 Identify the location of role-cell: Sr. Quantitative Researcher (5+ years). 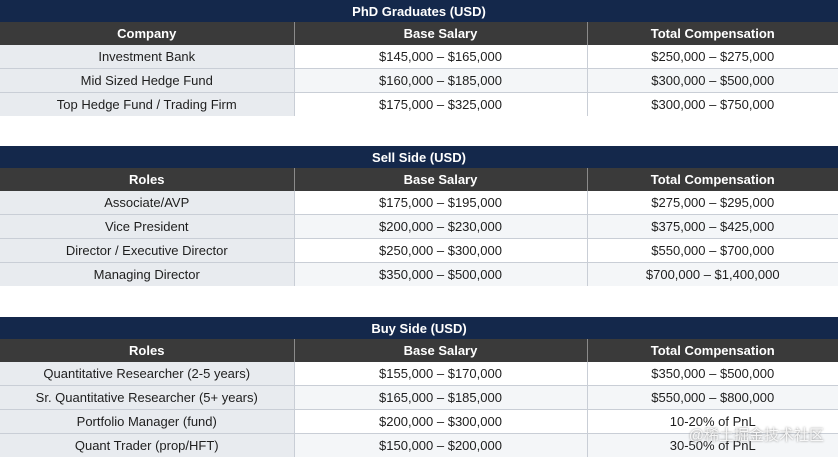
(147, 397).